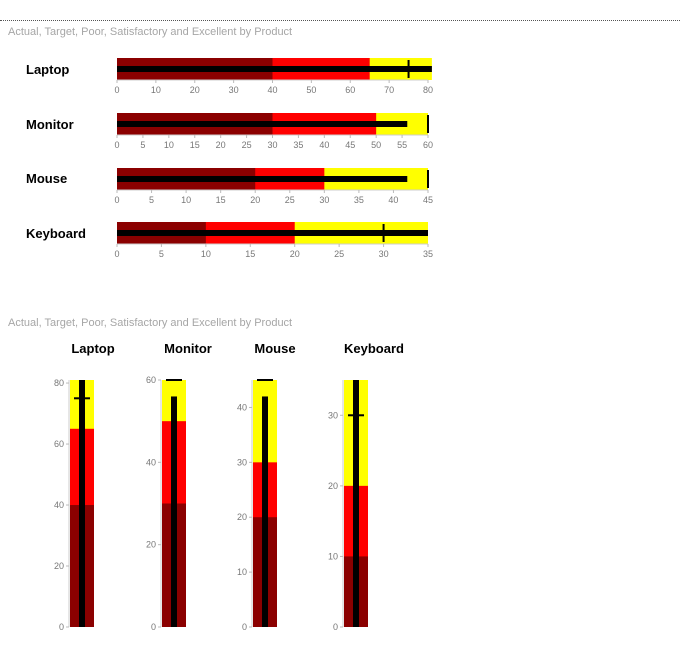 The width and height of the screenshot is (680, 667). What do you see at coordinates (156, 90) in the screenshot?
I see `h-tick-label-laptop: 10` at bounding box center [156, 90].